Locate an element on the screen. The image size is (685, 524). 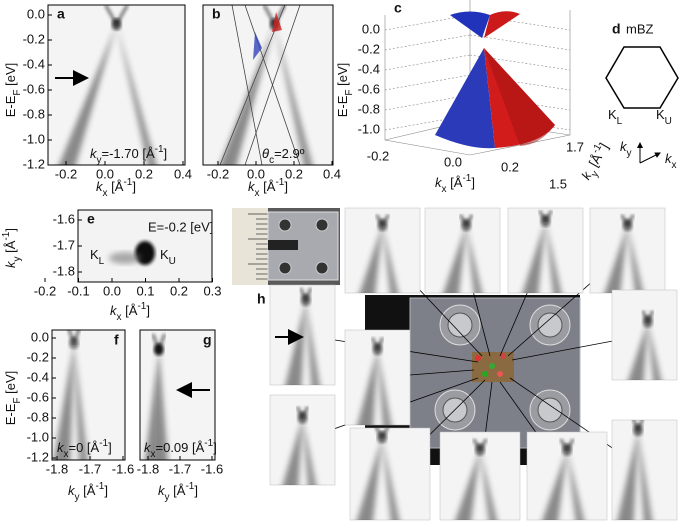
y-axis-label: ky [Å-1] is located at coordinates (596, 162).